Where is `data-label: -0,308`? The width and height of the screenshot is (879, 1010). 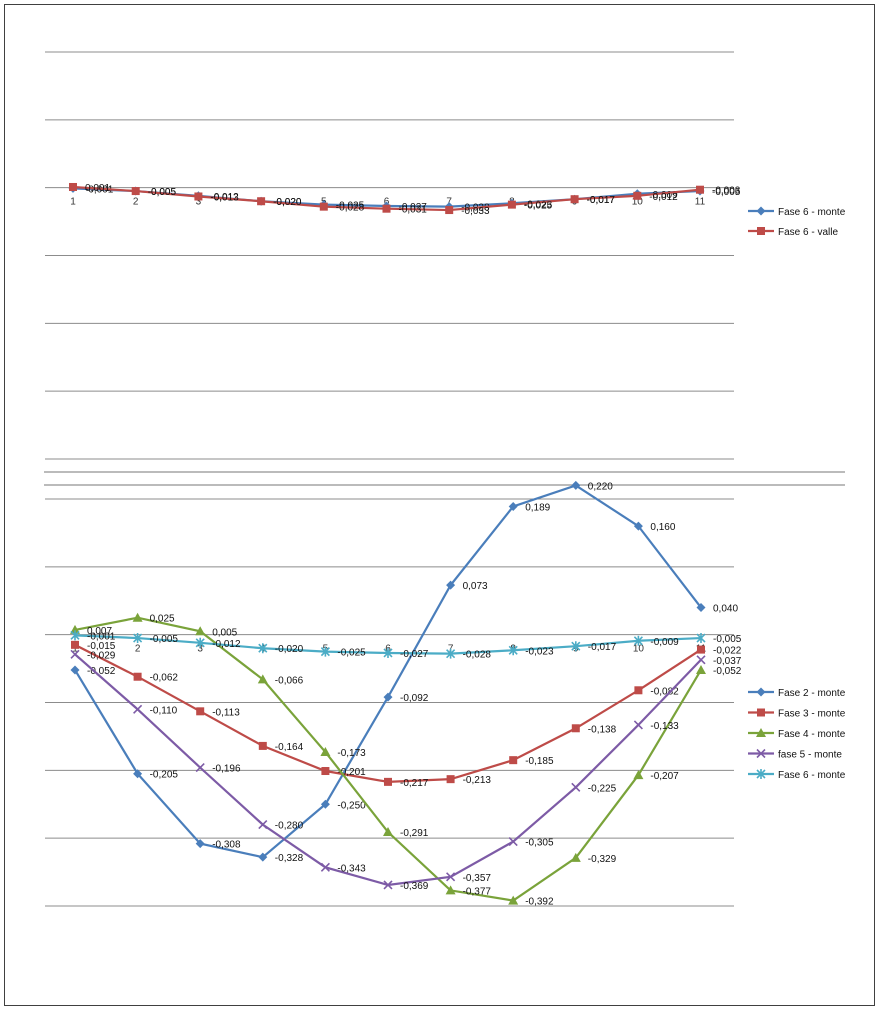
data-label: -0,308 is located at coordinates (226, 845).